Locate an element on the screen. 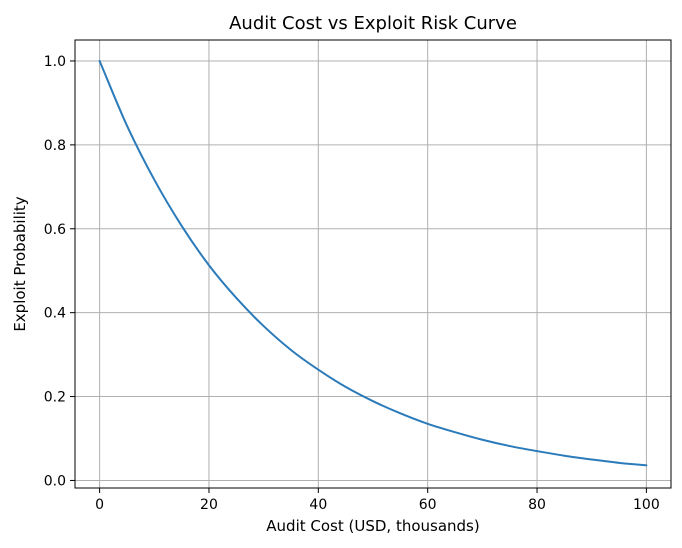 This screenshot has width=682, height=548. x-axis-label: Audit Cost (USD, thousands) is located at coordinates (372, 526).